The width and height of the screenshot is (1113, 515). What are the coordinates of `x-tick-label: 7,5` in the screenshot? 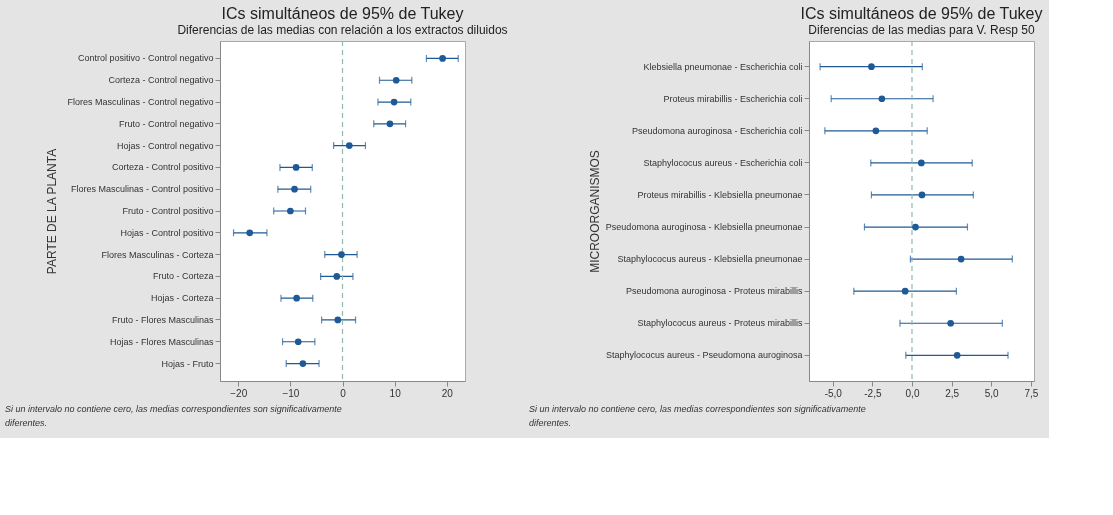 It's located at (1031, 393).